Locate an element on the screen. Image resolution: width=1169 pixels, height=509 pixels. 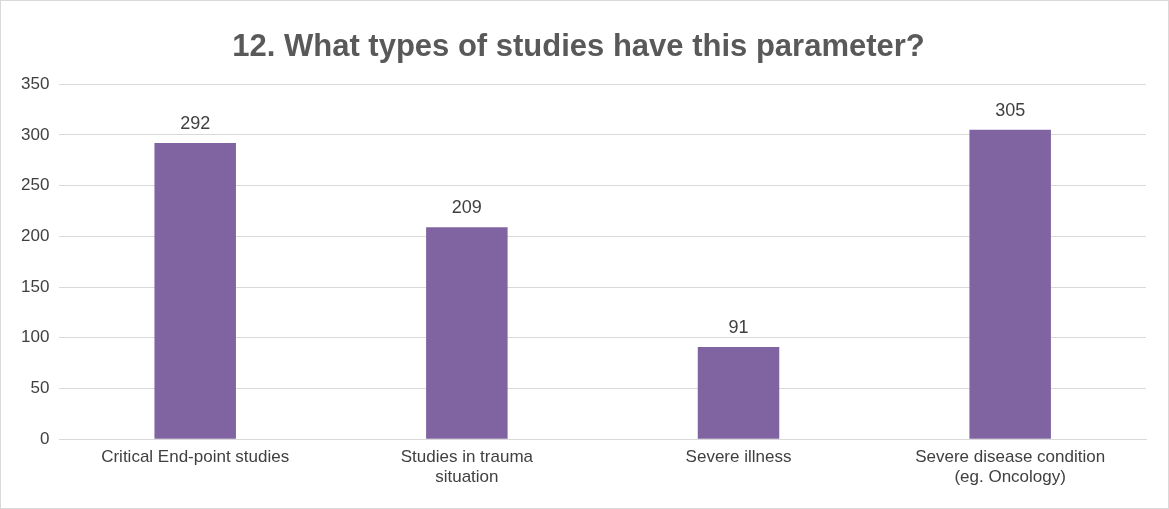
y-tick-label: 200 is located at coordinates (35, 236).